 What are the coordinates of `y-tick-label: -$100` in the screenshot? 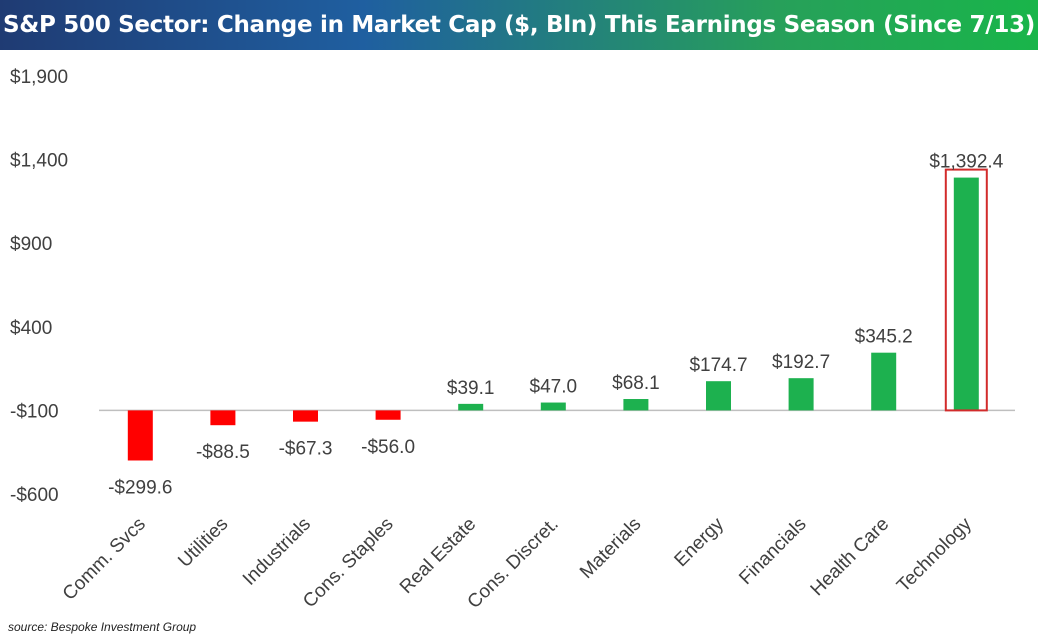 It's located at (34, 411).